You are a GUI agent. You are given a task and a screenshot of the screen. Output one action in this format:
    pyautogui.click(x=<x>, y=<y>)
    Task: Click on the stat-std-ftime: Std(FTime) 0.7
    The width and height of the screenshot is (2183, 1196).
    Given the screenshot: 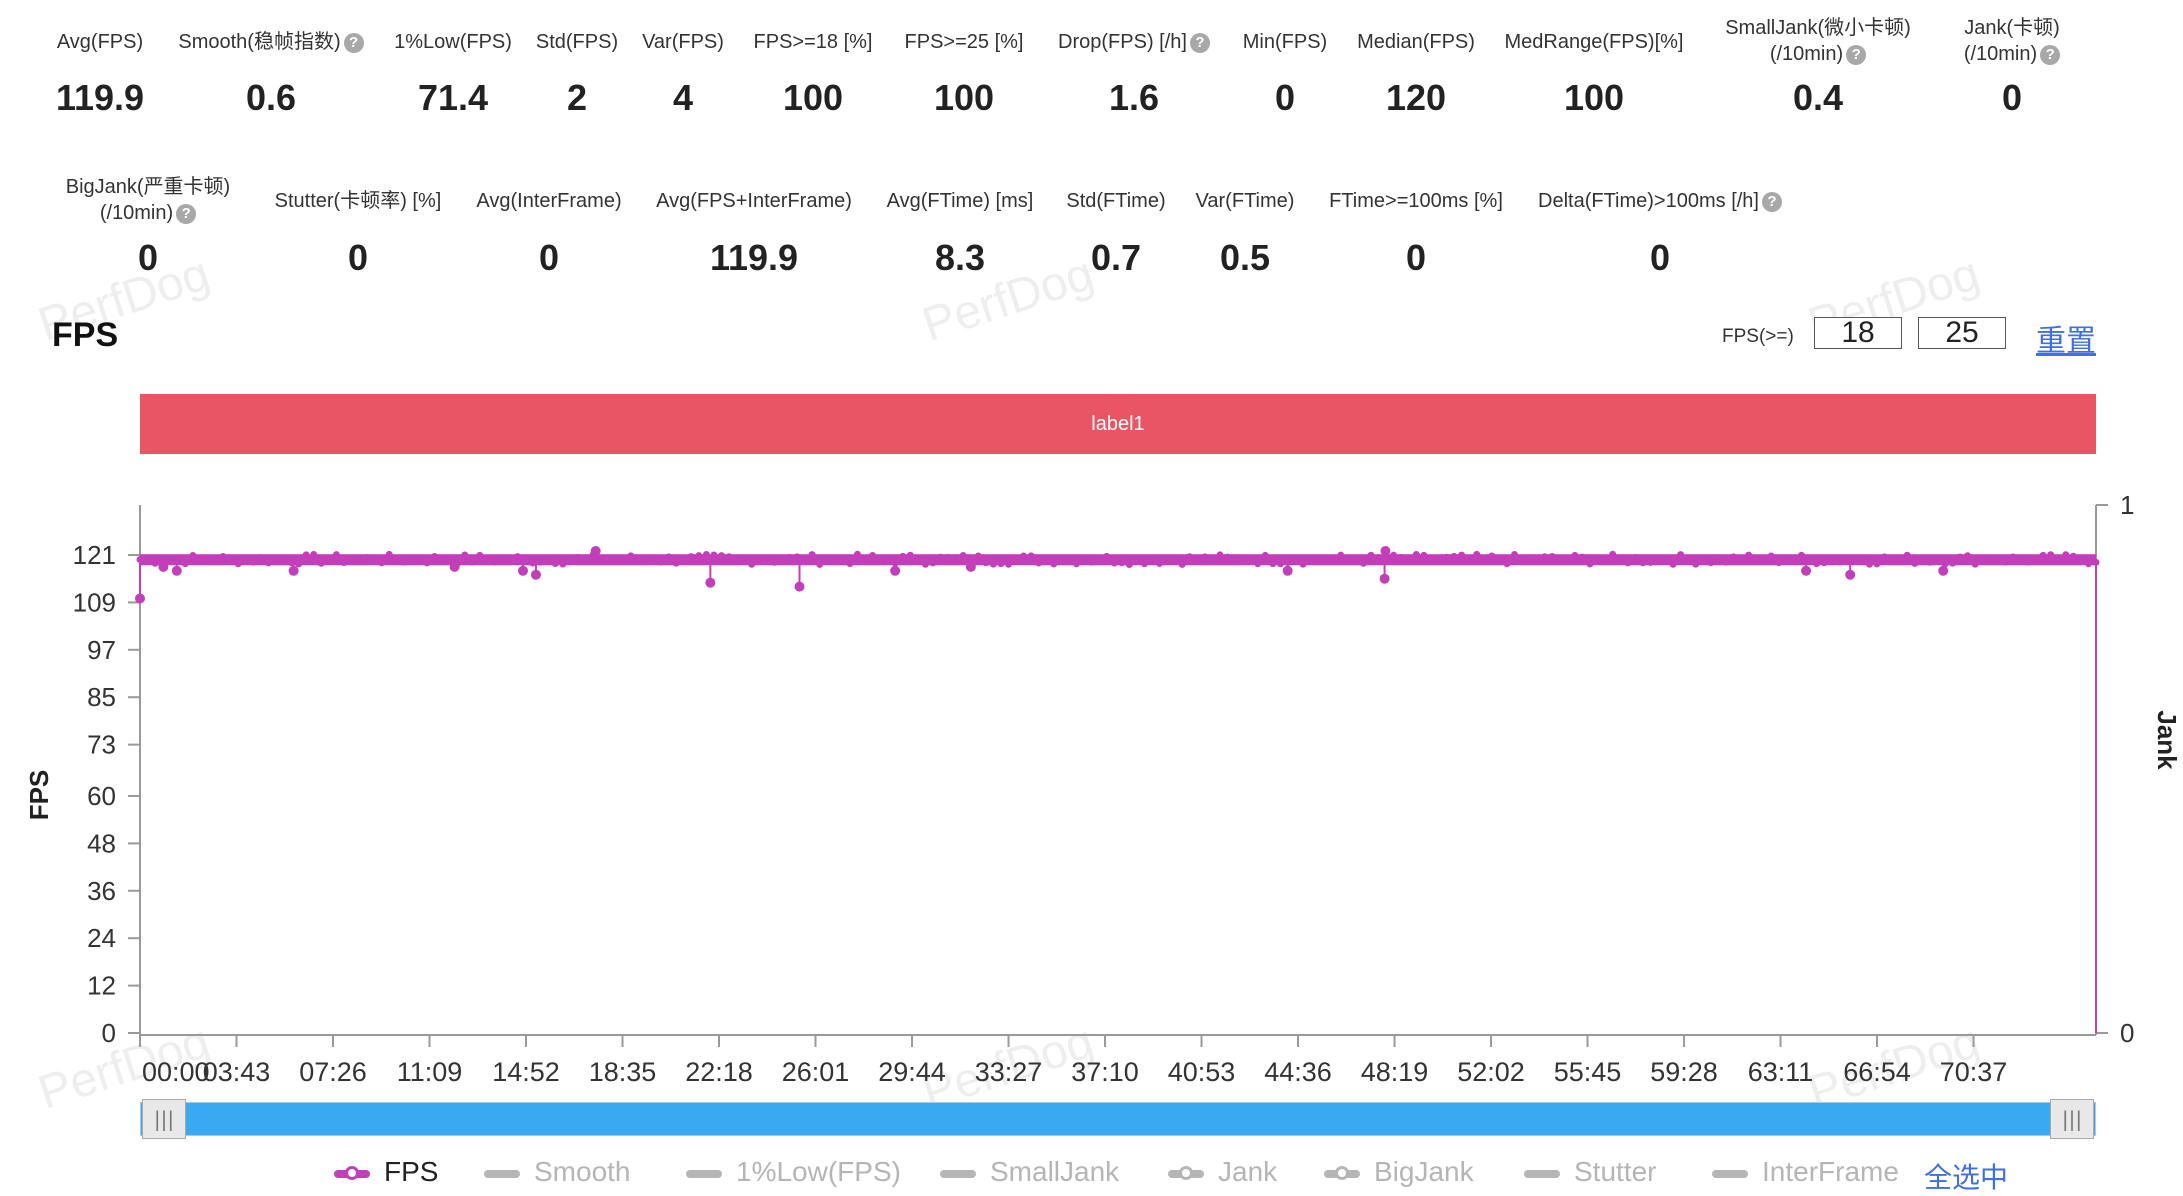 What is the action you would take?
    pyautogui.click(x=1116, y=233)
    